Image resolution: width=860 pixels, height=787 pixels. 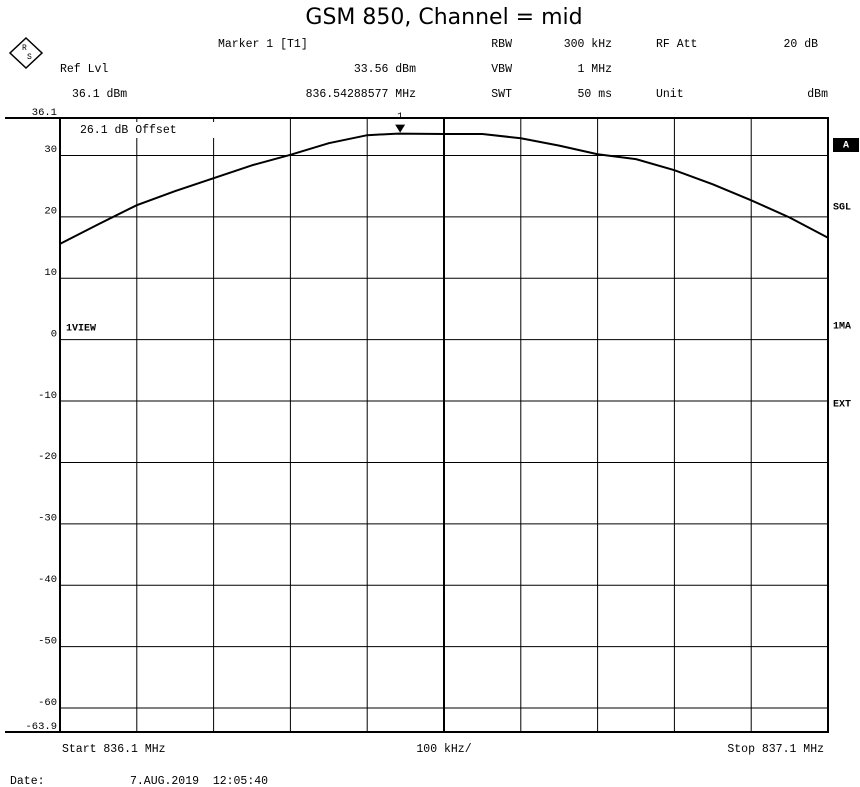 I want to click on side-box, so click(x=846, y=145).